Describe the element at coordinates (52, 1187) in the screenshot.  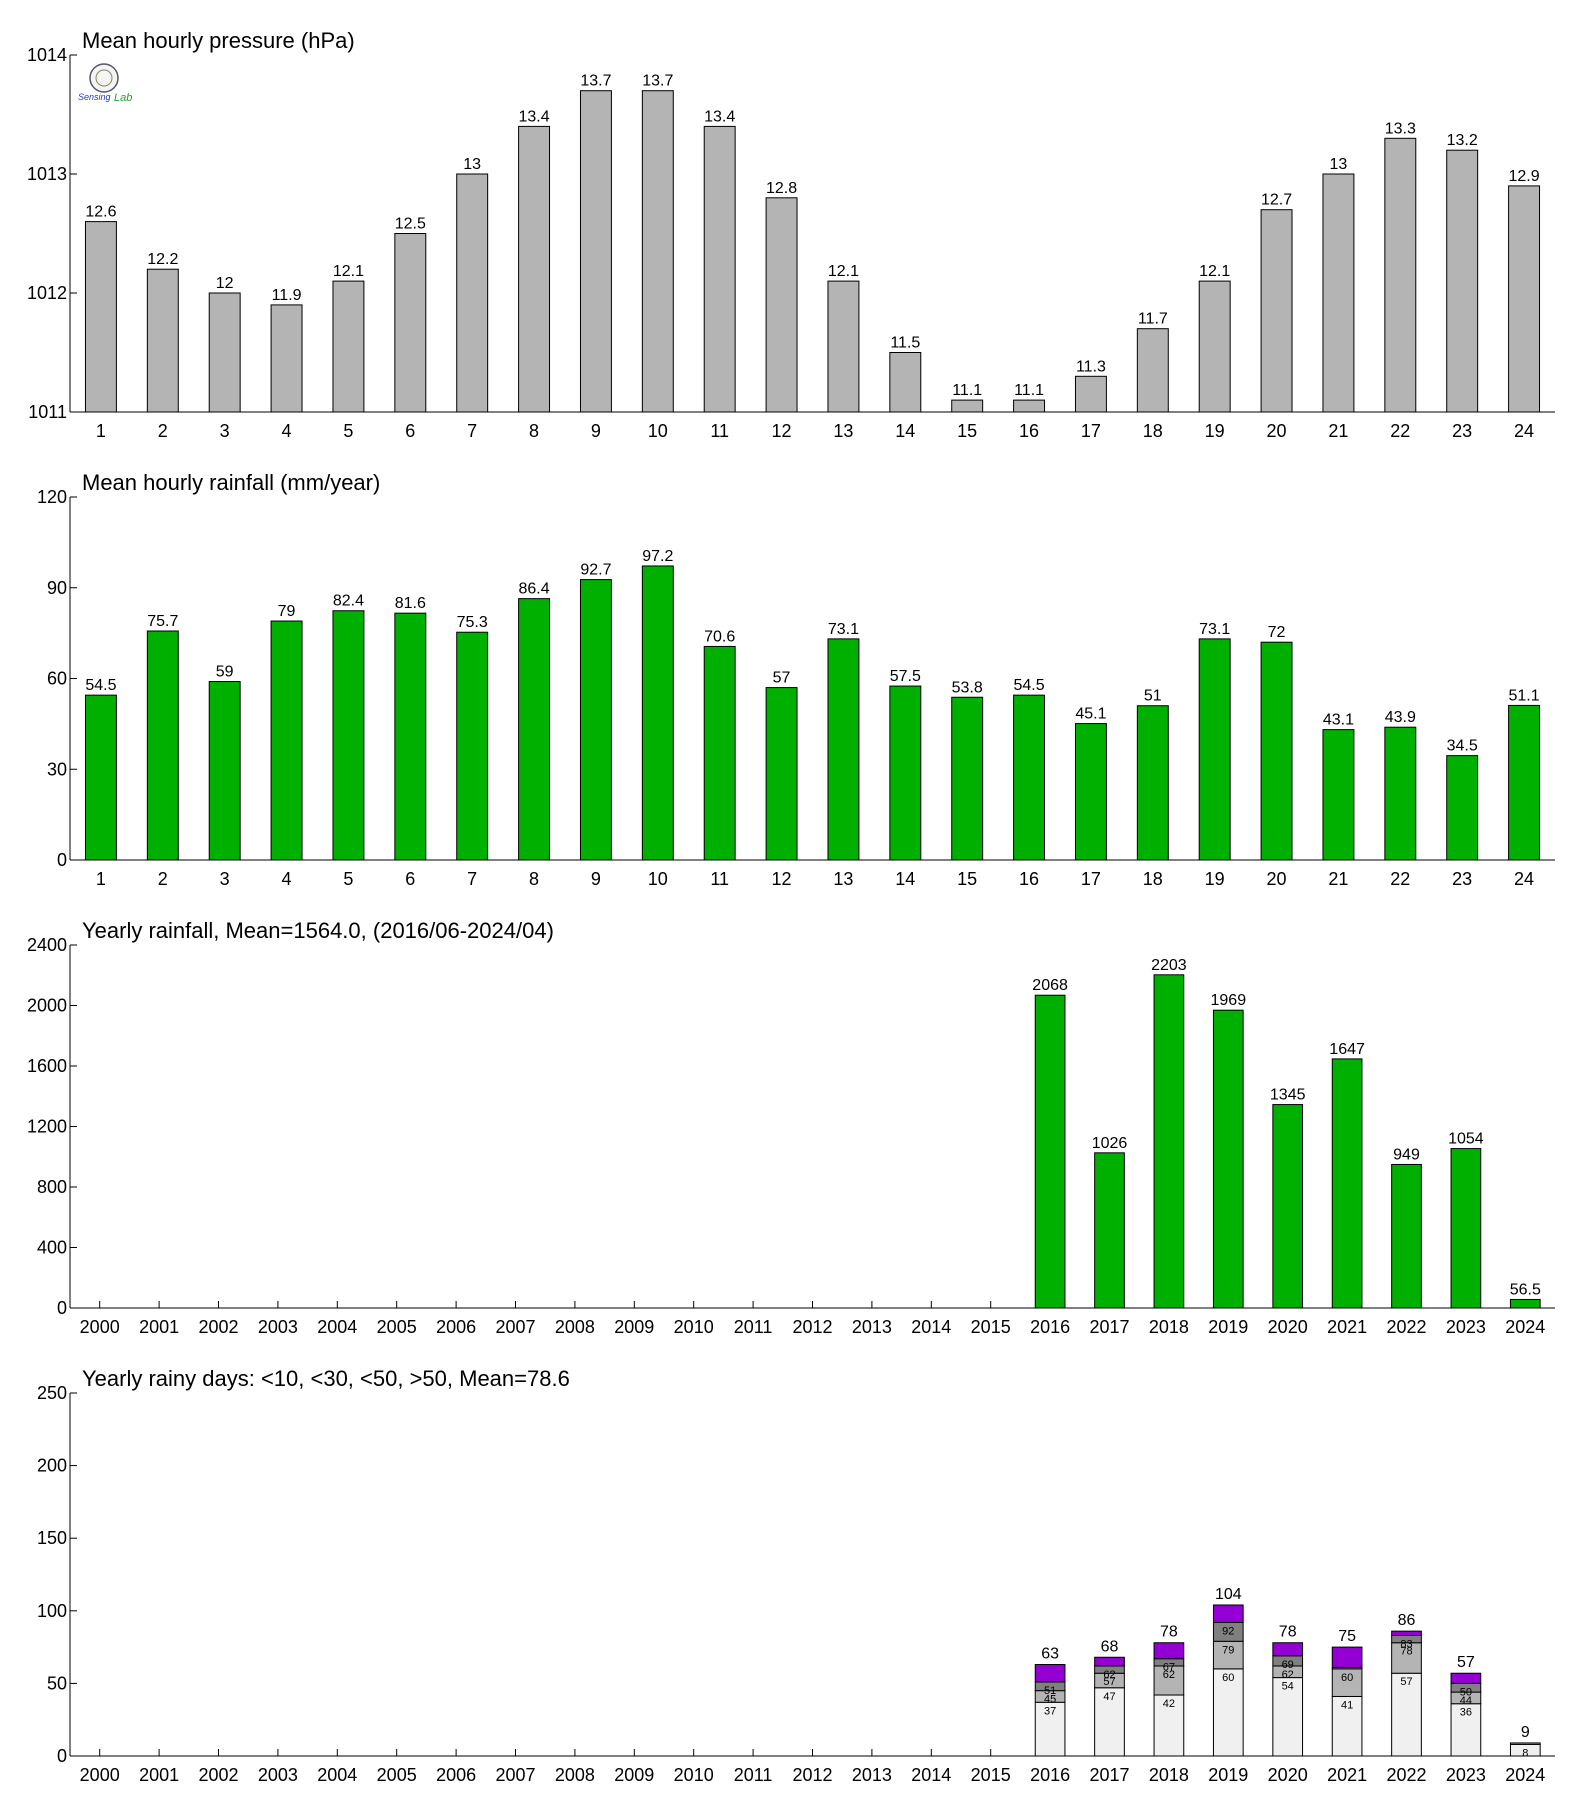
I see `y-tick-label: 800` at that location.